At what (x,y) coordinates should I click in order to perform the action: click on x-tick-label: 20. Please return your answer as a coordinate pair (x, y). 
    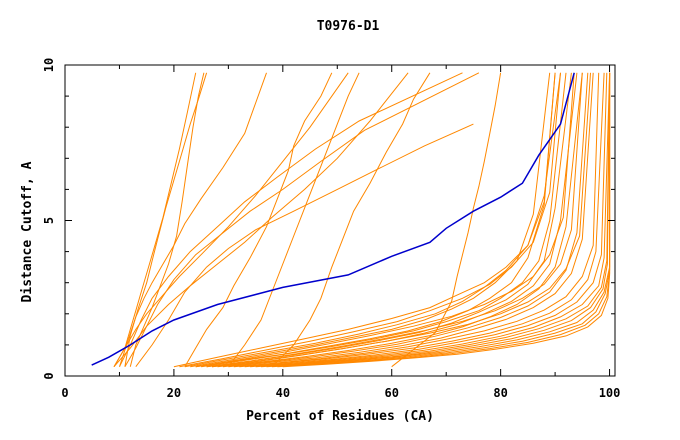
    Looking at the image, I should click on (174, 393).